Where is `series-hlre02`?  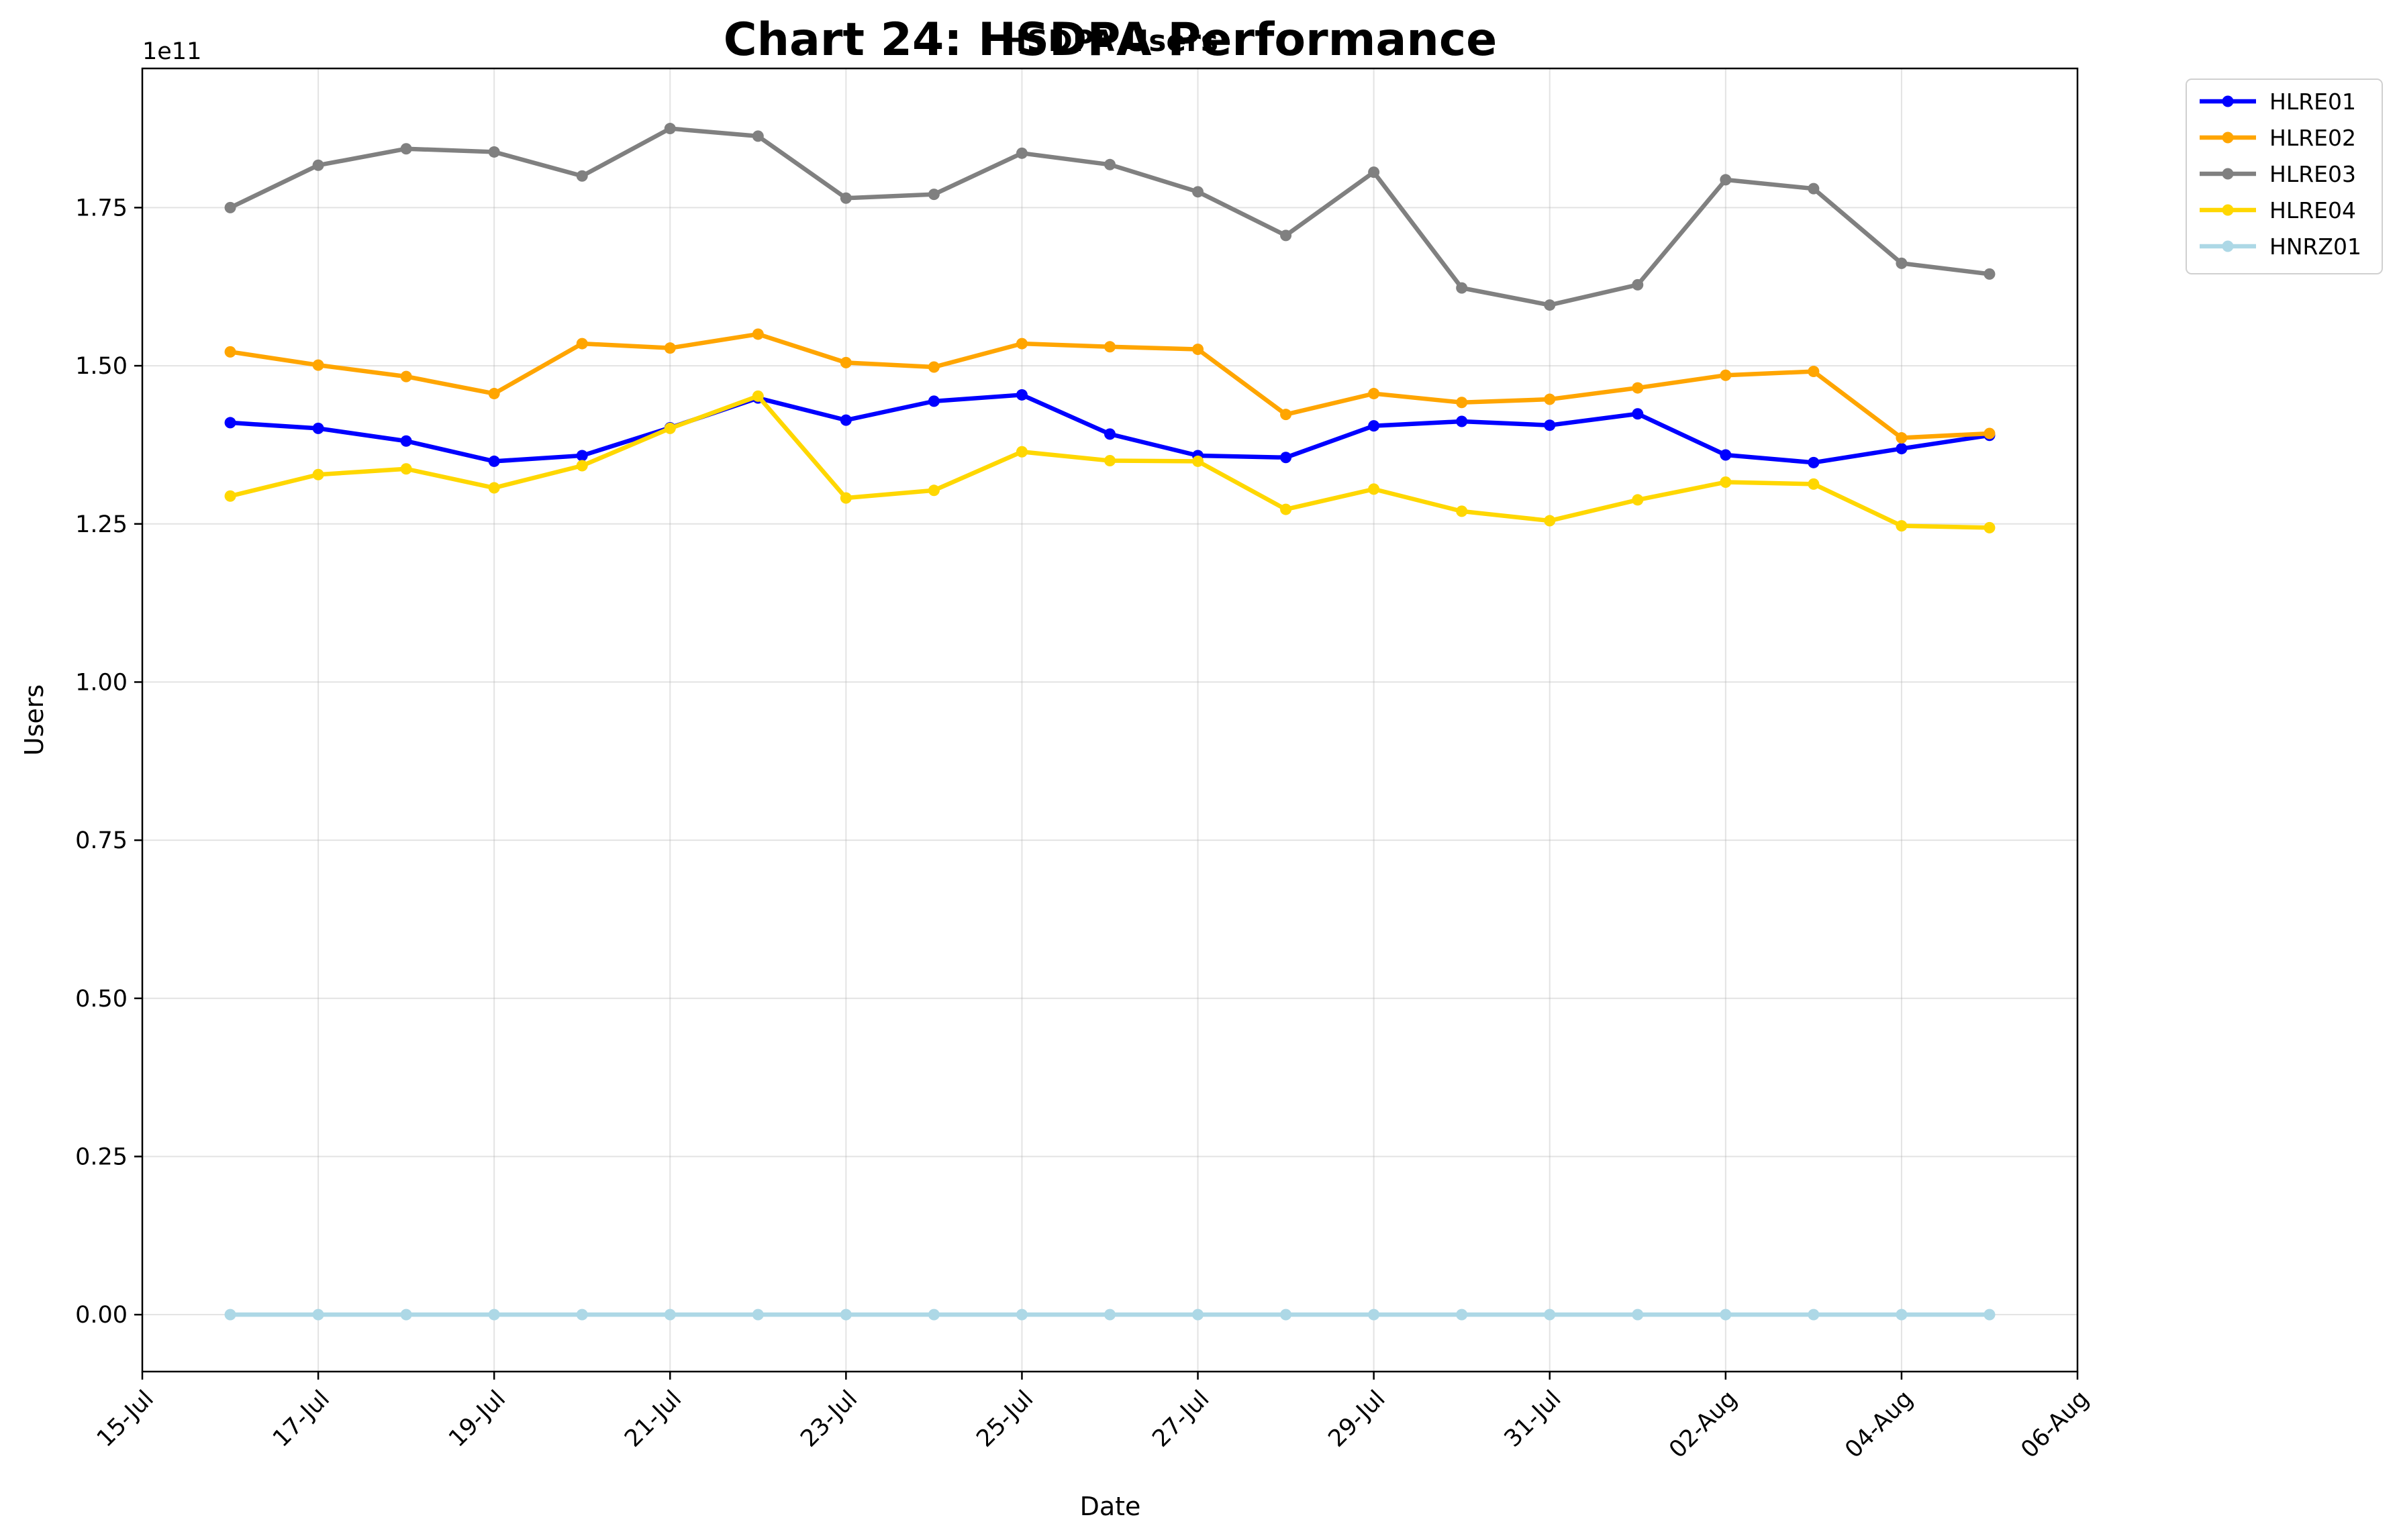
series-hlre02 is located at coordinates (1110, 386).